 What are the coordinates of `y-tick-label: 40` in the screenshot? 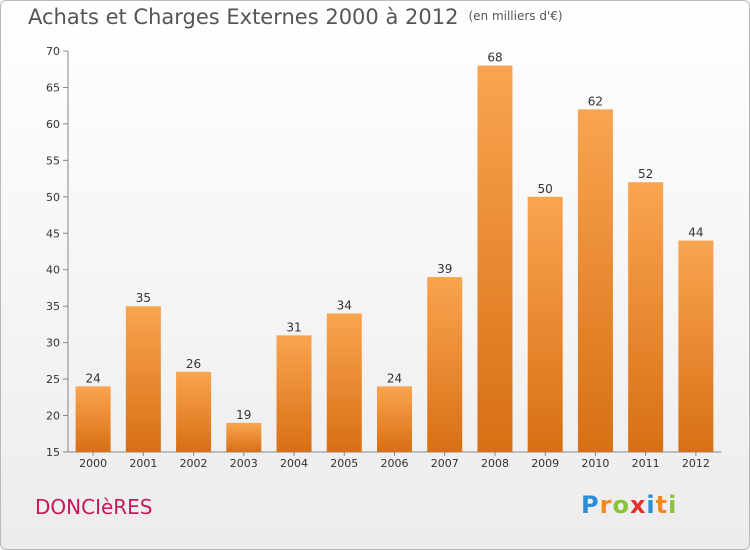 It's located at (53, 270).